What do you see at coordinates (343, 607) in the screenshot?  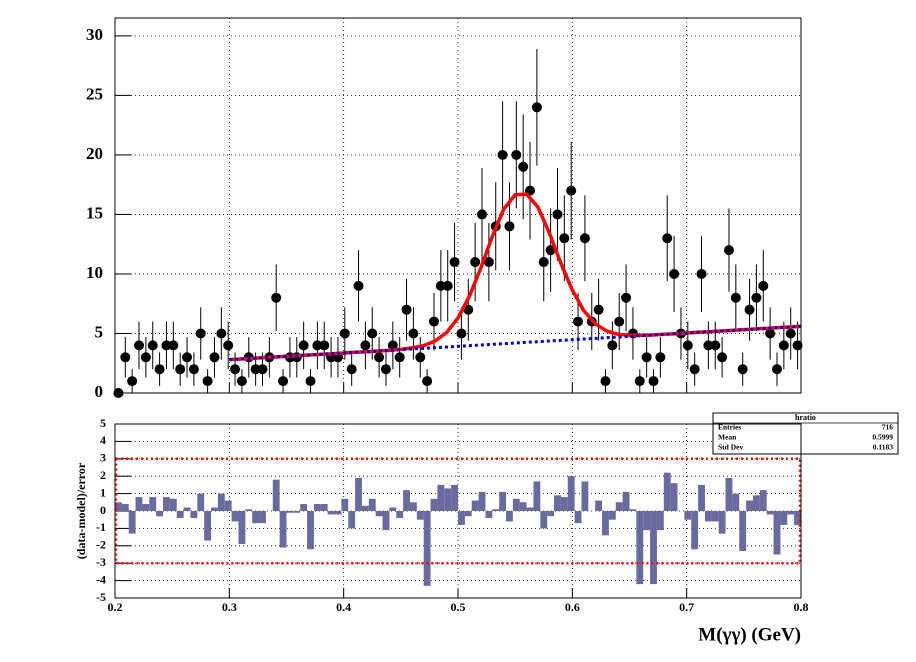 I see `x-tick-label: 0.4` at bounding box center [343, 607].